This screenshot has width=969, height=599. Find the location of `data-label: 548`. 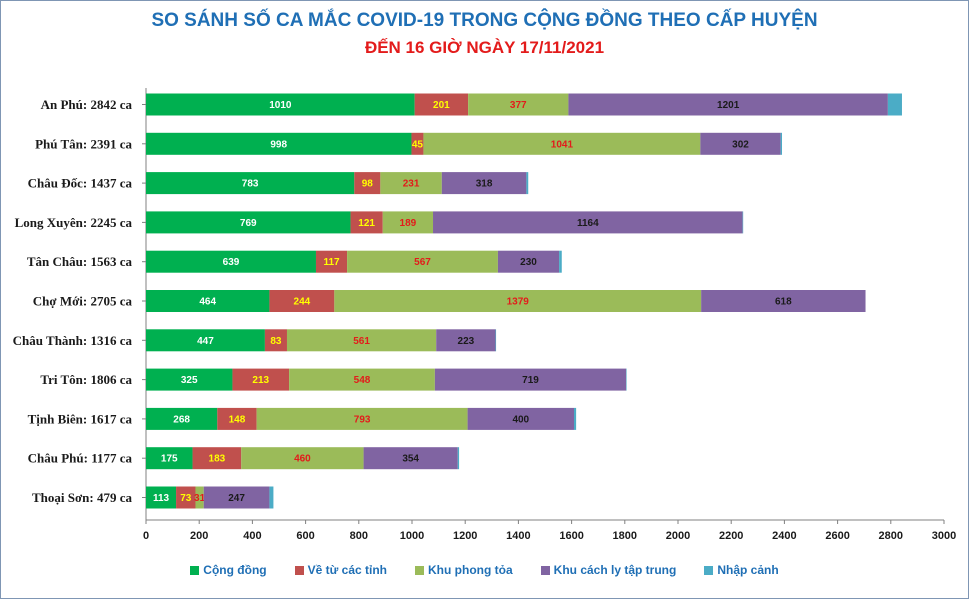

data-label: 548 is located at coordinates (362, 380).